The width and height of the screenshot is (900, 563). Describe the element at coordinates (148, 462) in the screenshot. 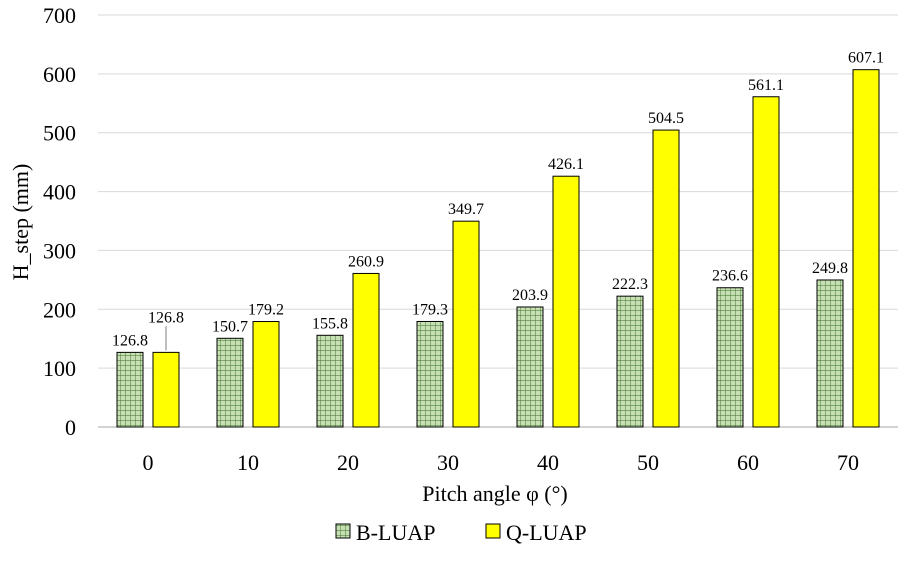

I see `x-tick-label: 0` at that location.